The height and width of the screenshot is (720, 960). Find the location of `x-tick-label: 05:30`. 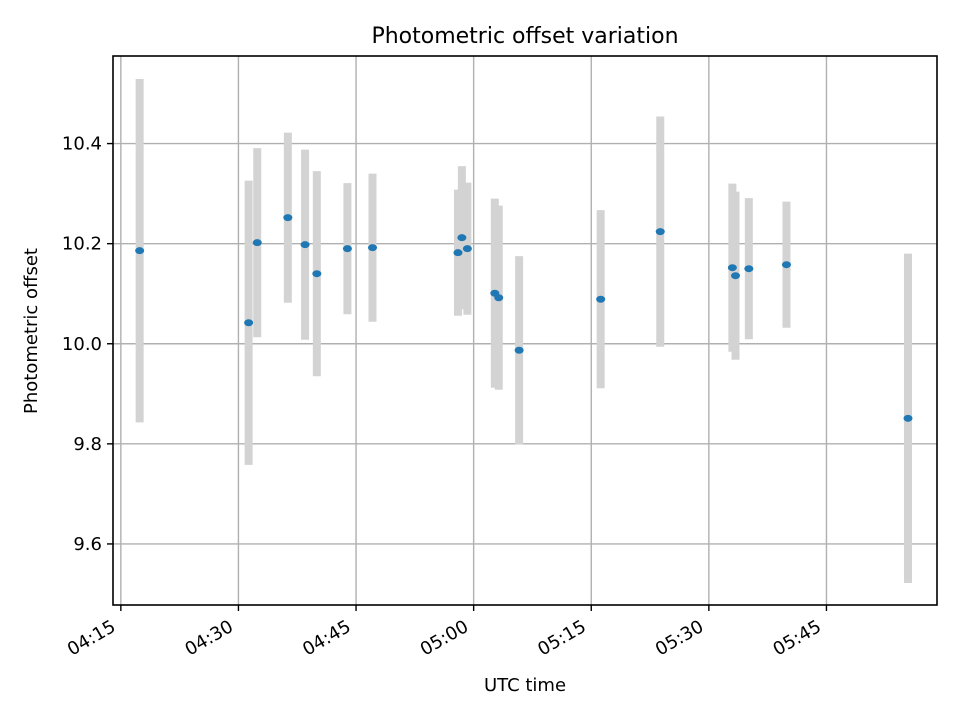

x-tick-label: 05:30 is located at coordinates (679, 638).